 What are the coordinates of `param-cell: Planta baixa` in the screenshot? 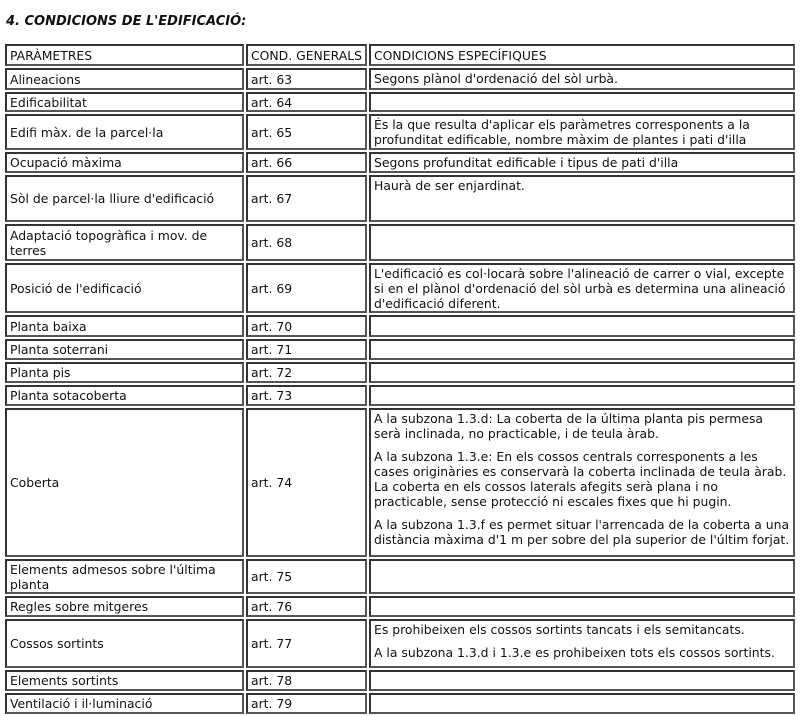 It's located at (124, 326).